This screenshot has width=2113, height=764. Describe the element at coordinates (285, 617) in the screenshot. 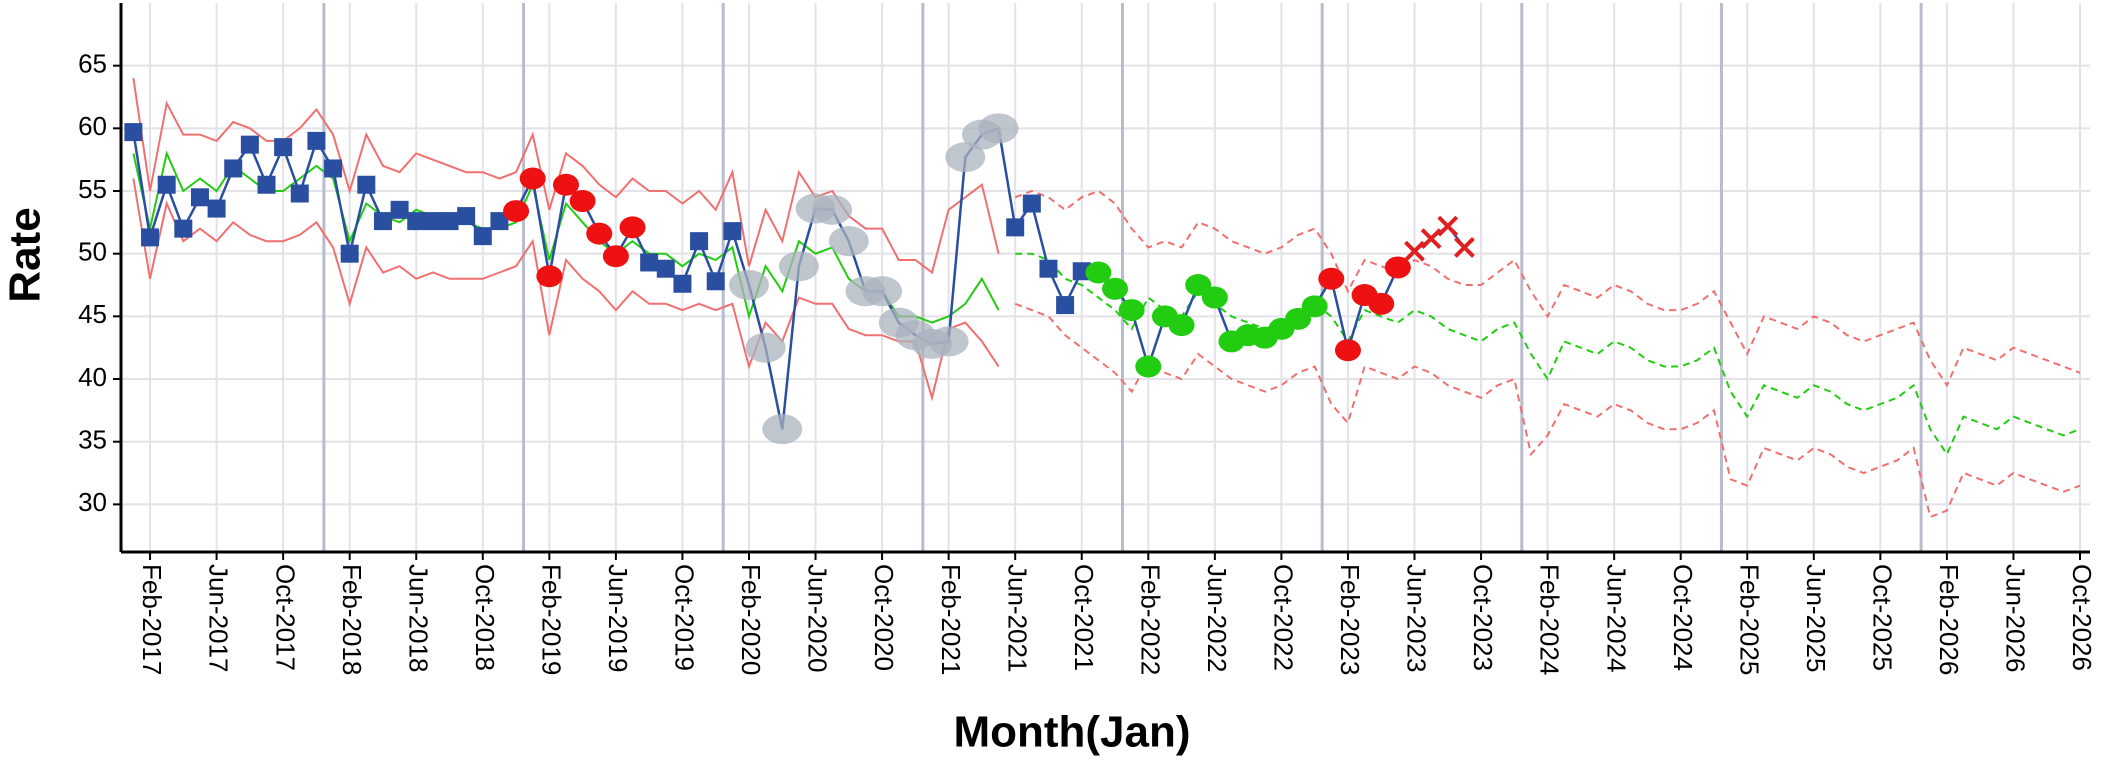

I see `x-tick-label: Oct-2017` at that location.